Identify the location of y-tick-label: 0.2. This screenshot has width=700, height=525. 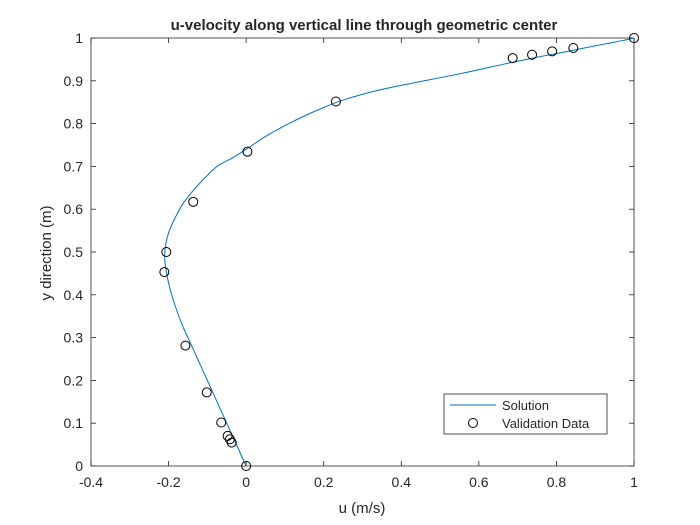
(74, 380).